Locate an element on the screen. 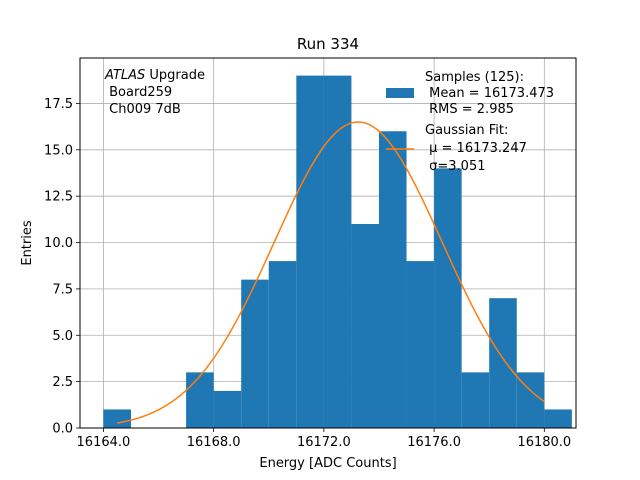 The width and height of the screenshot is (640, 480). y-tick-label: 0.0 is located at coordinates (62, 429).